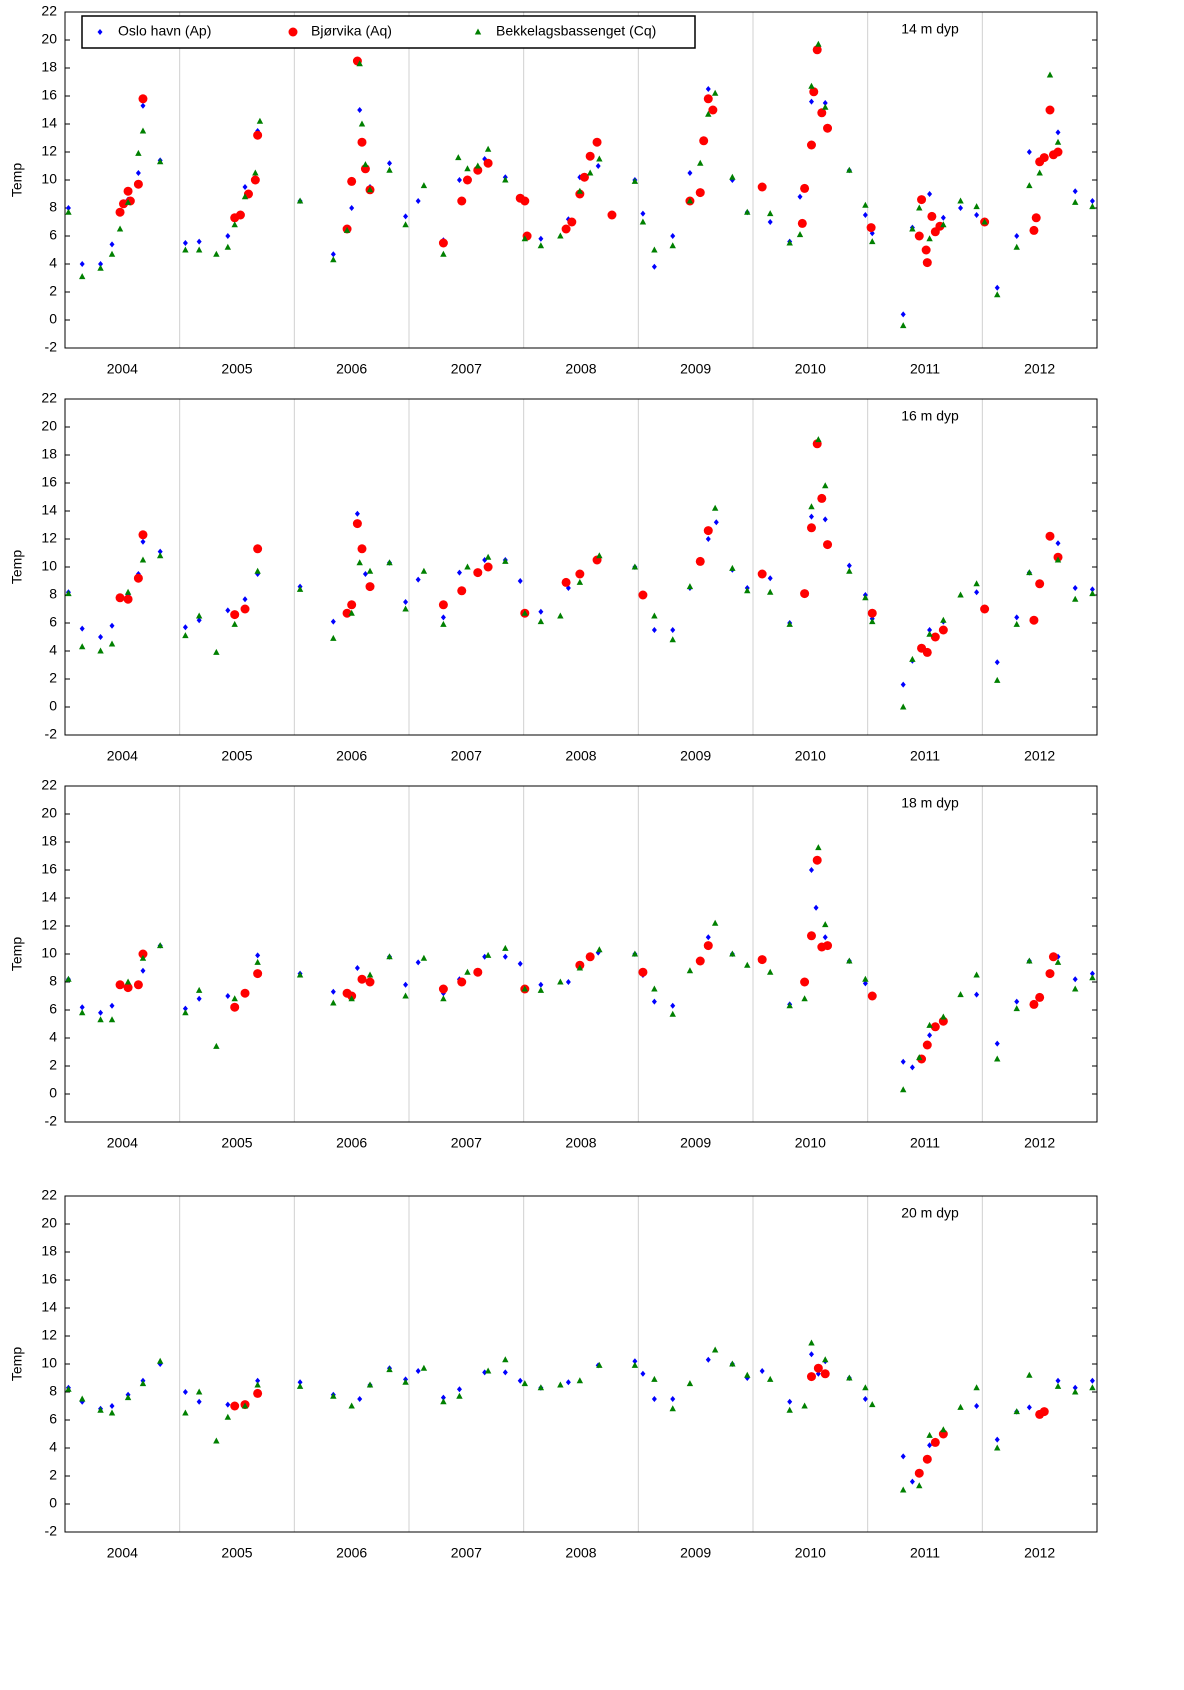  I want to click on y-tick-label: 10, so click(49, 1363).